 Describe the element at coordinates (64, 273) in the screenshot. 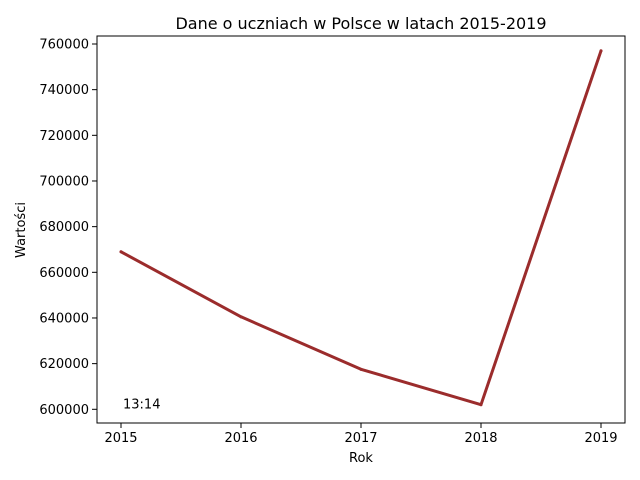

I see `y-tick-label: 660000` at that location.